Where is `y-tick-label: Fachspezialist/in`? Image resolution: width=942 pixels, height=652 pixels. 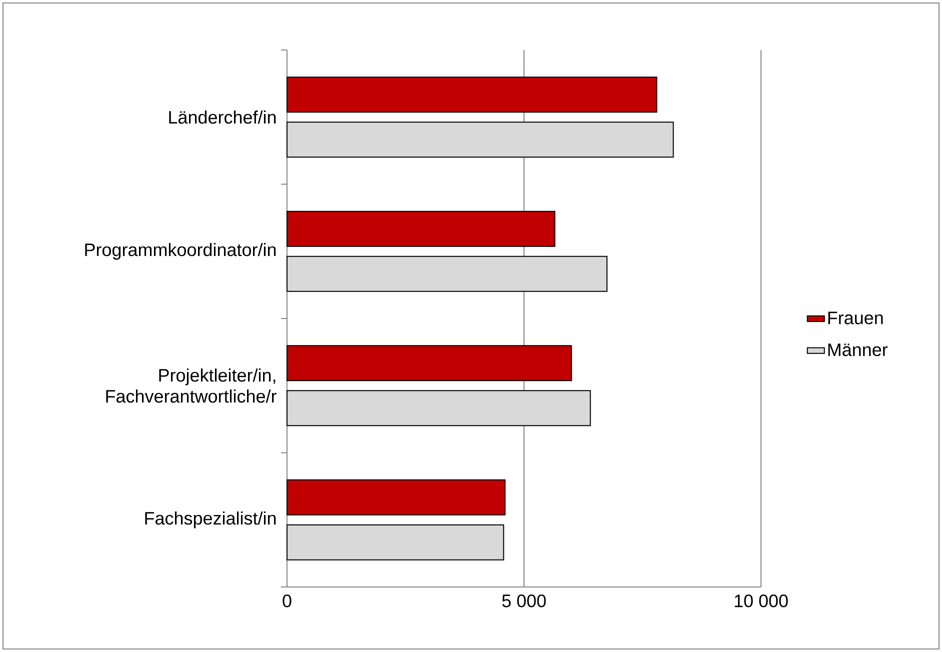 y-tick-label: Fachspezialist/in is located at coordinates (210, 519).